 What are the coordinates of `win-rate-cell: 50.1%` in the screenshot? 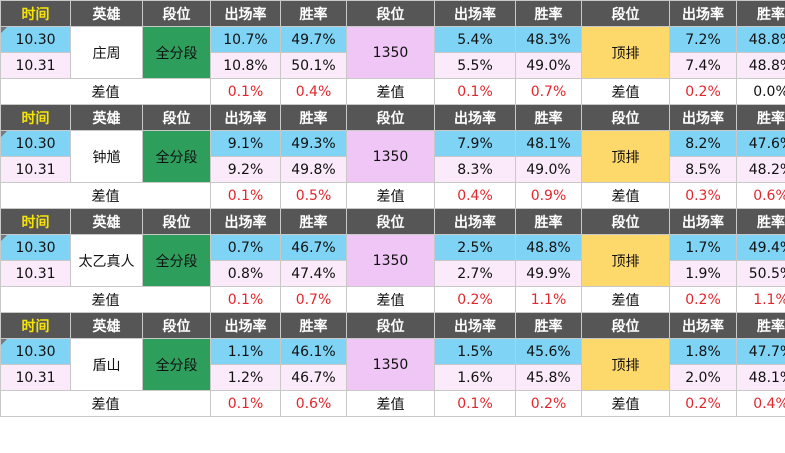 It's located at (313, 65).